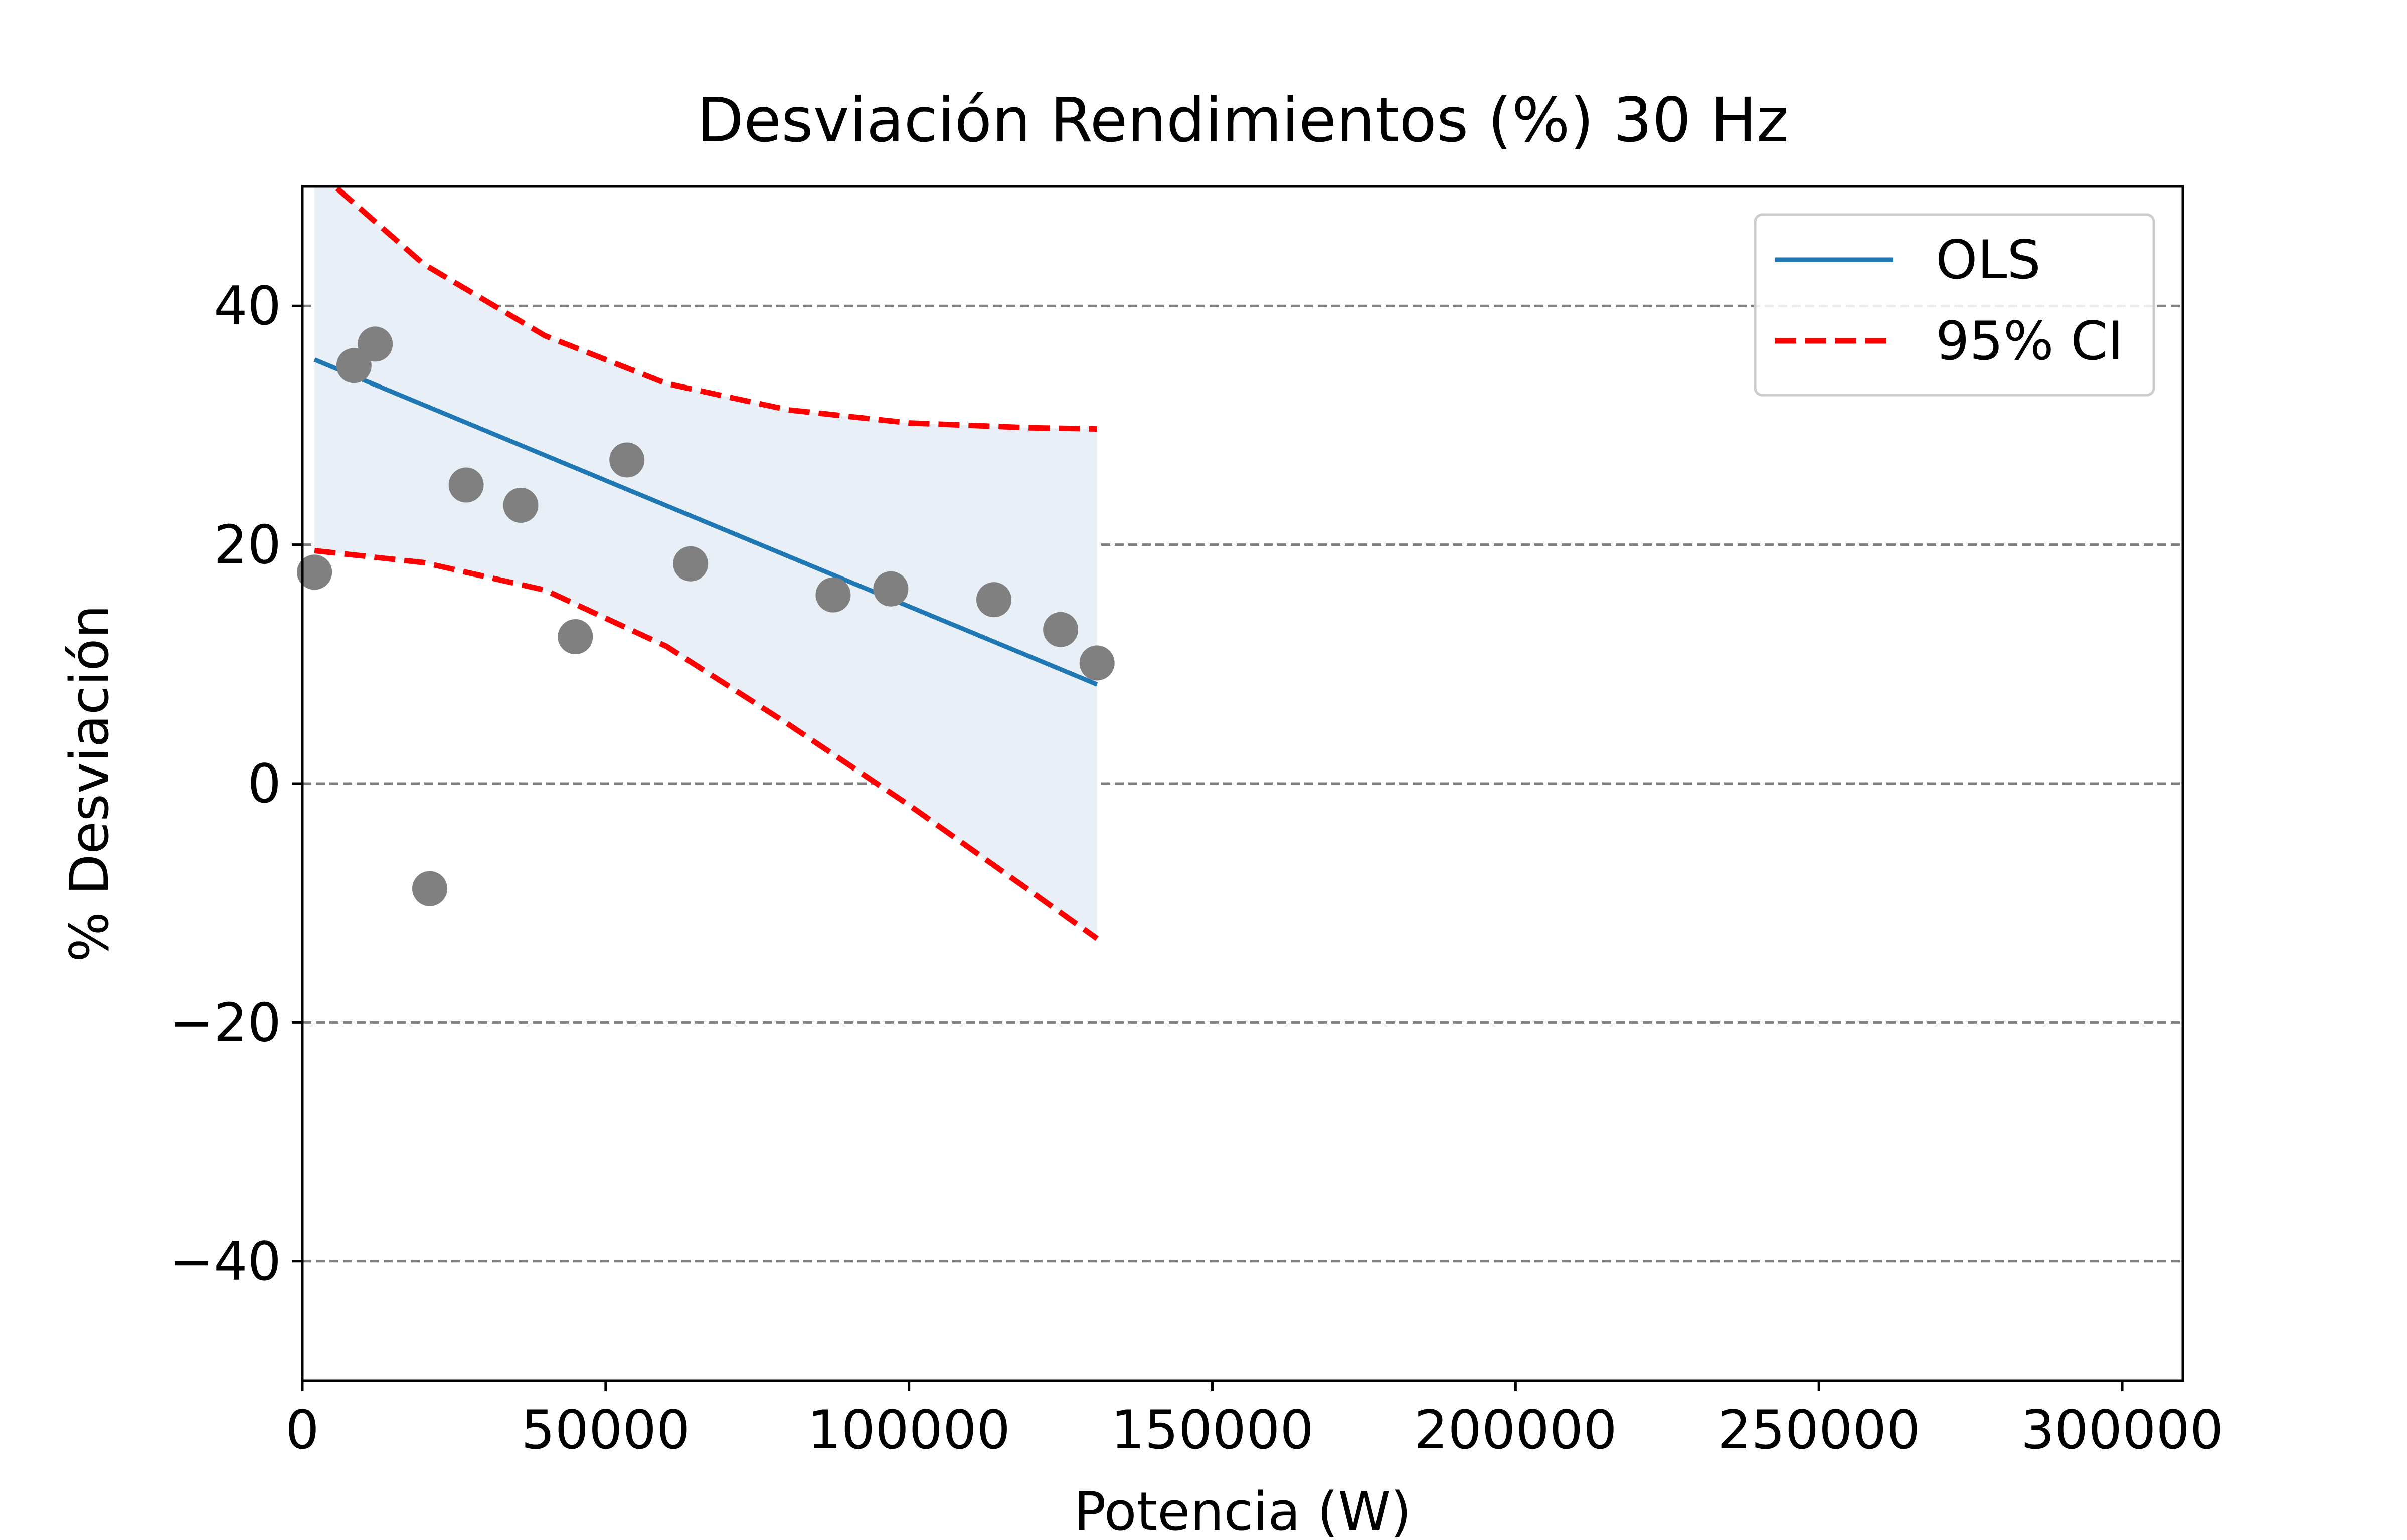 The height and width of the screenshot is (1540, 2407). Describe the element at coordinates (247, 545) in the screenshot. I see `y-tick-label: 20` at that location.